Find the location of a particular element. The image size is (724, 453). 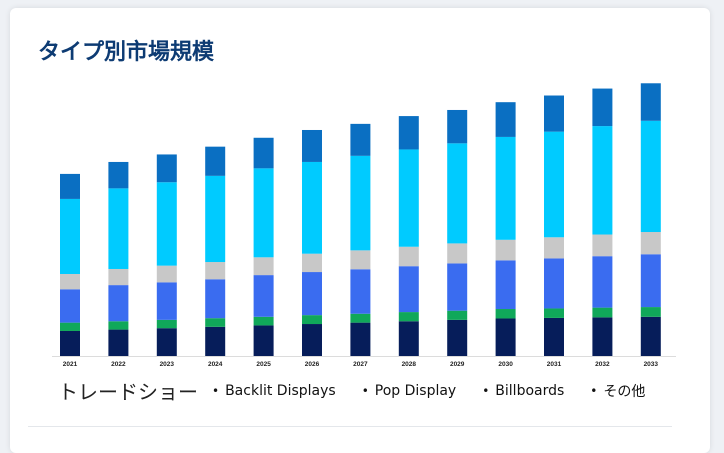

x-tick-label: 2027 is located at coordinates (360, 364).